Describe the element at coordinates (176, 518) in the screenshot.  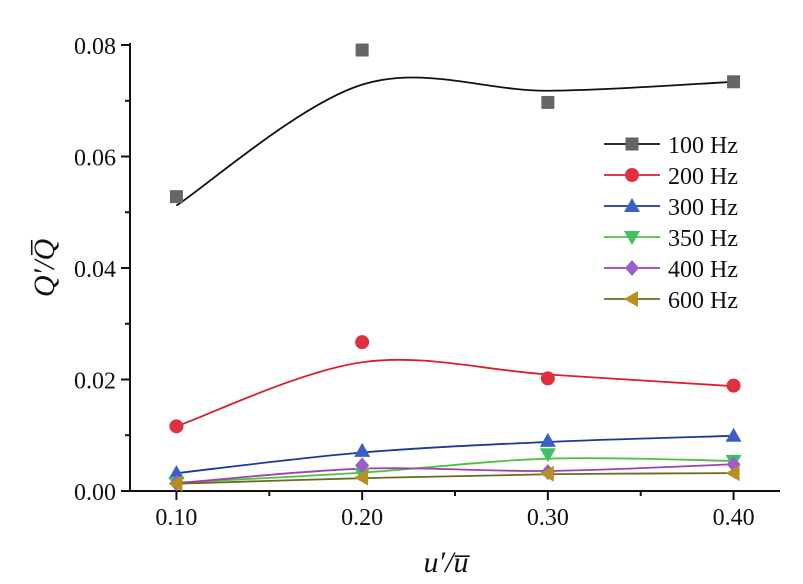
I see `x-tick-label: 0.10` at that location.